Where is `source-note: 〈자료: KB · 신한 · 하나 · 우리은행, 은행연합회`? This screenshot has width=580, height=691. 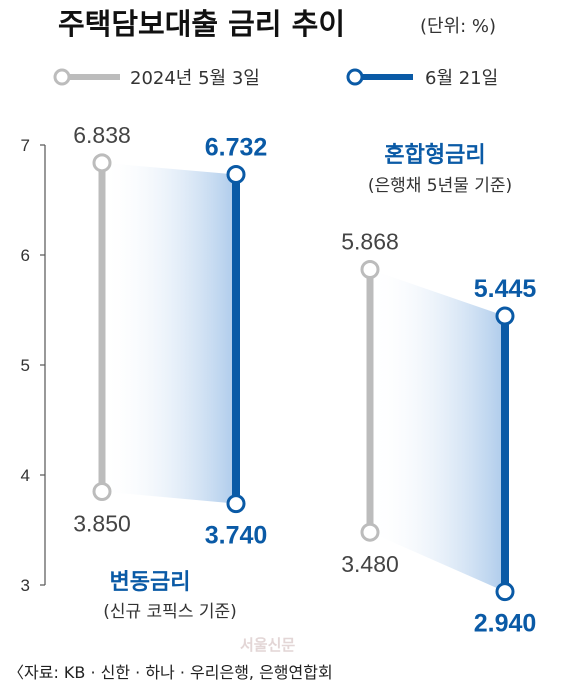
source-note: 〈자료: KB · 신한 · 하나 · 우리은행, 은행연합회 is located at coordinates (170, 672).